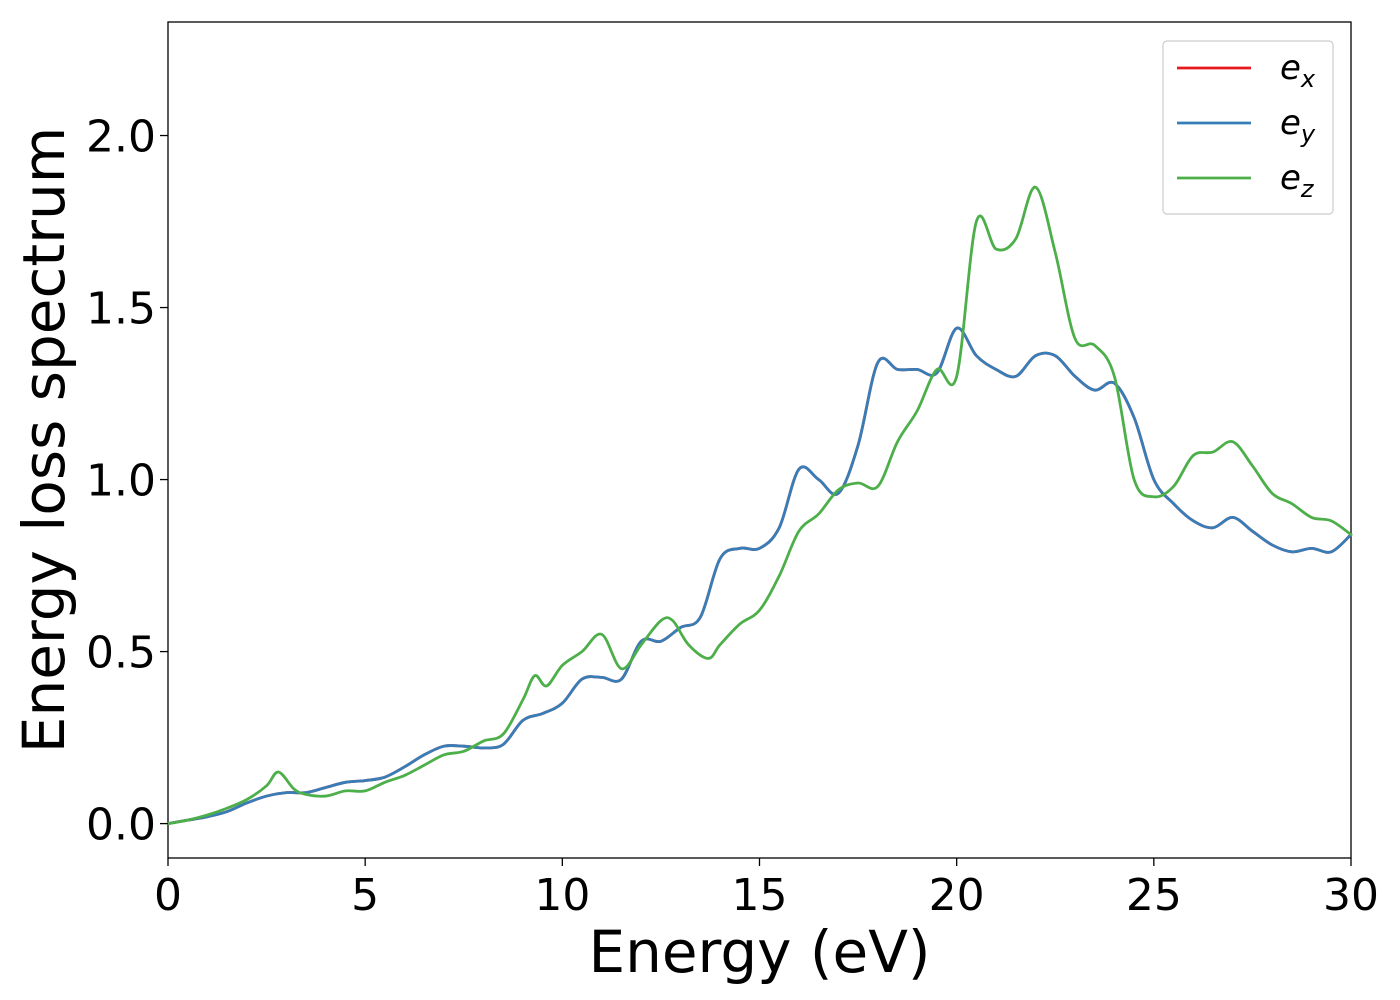 Image resolution: width=1400 pixels, height=1000 pixels. I want to click on legend: ex ey ez, so click(1248, 127).